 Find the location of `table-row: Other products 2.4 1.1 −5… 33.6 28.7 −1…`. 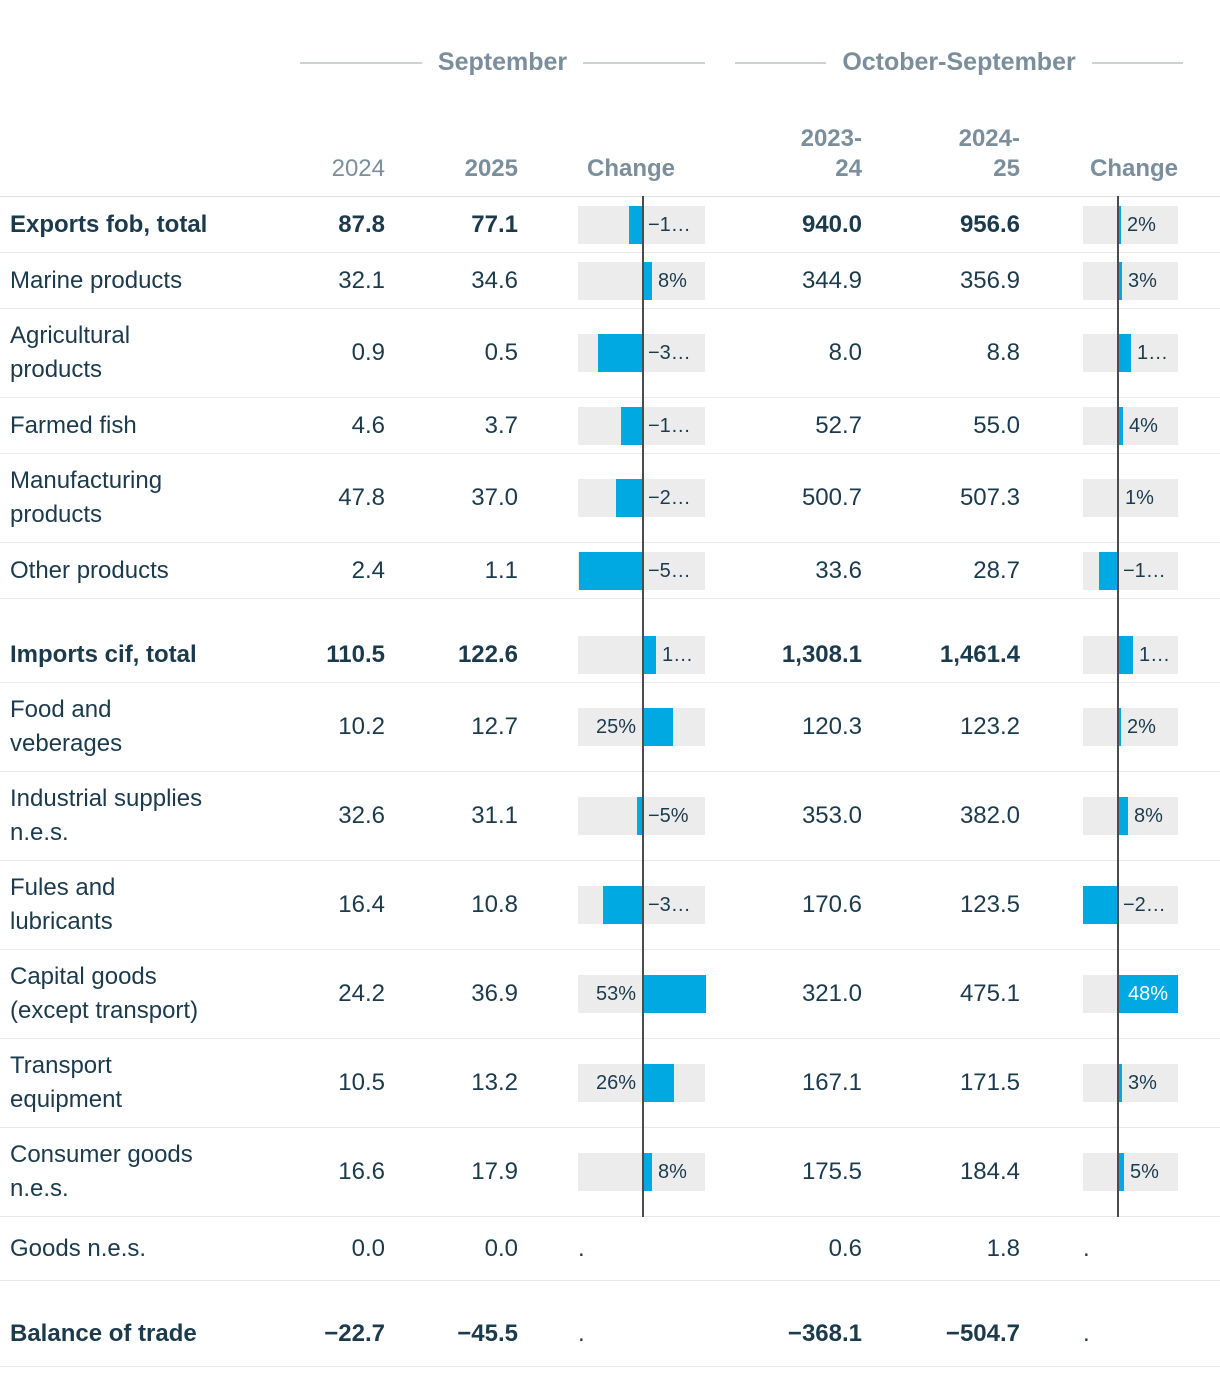

table-row: Other products 2.4 1.1 −5… 33.6 28.7 −1… is located at coordinates (610, 570).